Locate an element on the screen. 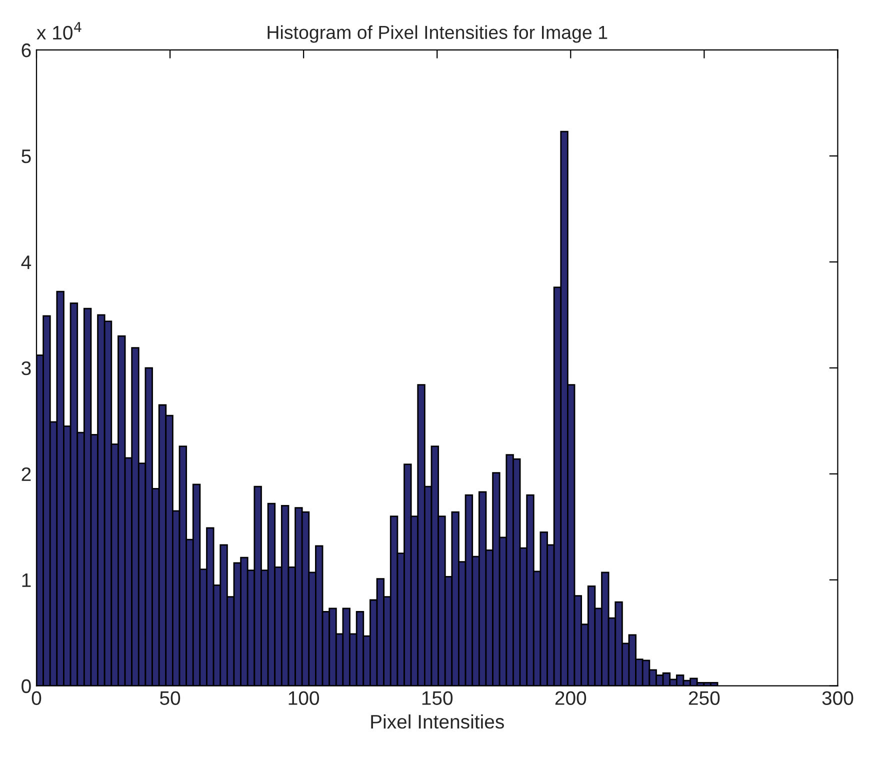  x-tick-label: 0 is located at coordinates (37, 698).